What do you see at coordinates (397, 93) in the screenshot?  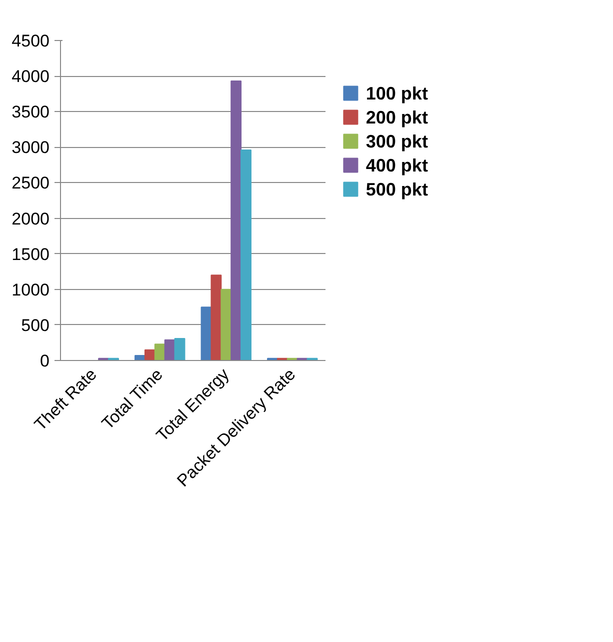 I see `legend-label: 100 pkt` at bounding box center [397, 93].